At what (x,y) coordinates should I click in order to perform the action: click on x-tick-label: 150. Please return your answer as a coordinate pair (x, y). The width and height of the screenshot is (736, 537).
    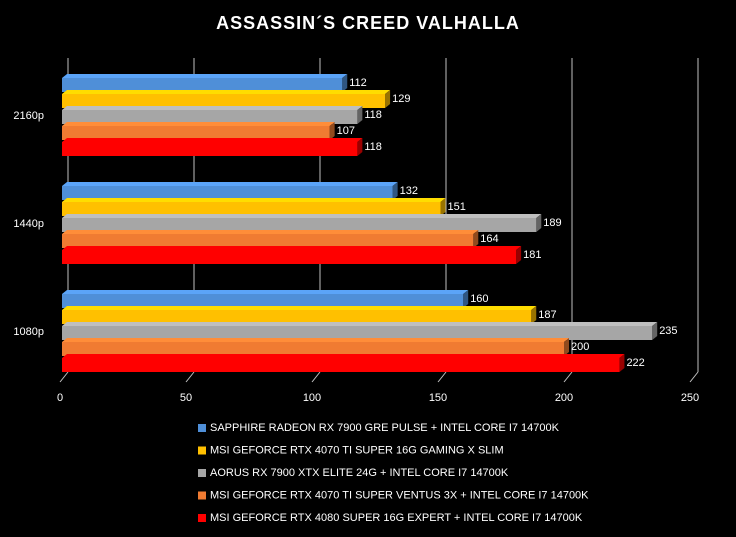
    Looking at the image, I should click on (438, 398).